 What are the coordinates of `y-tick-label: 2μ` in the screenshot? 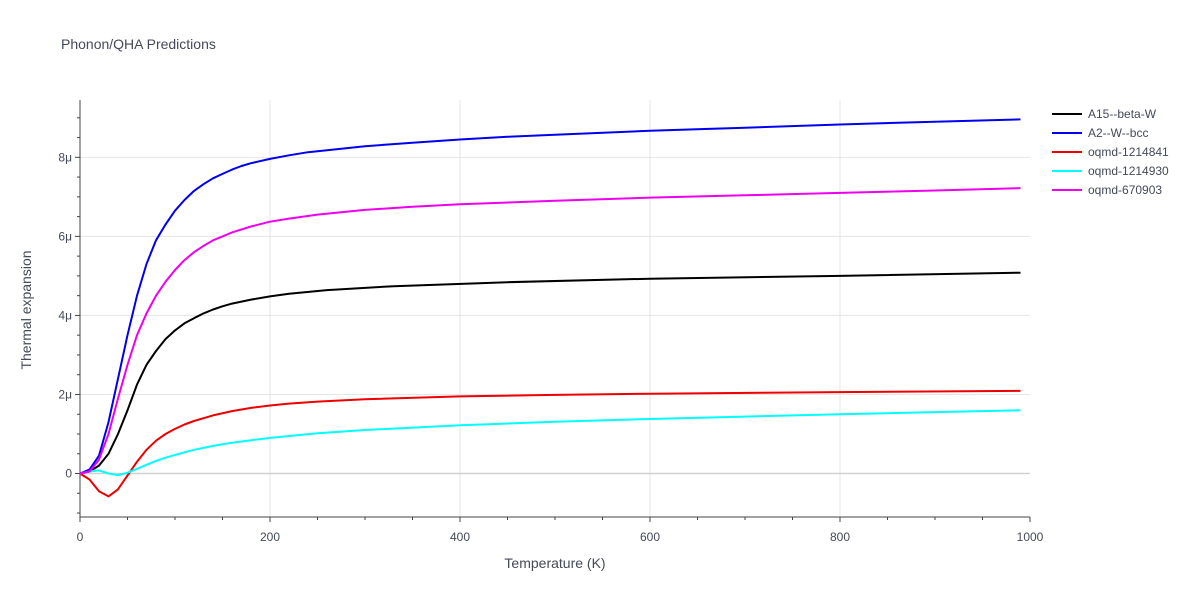 It's located at (65, 394).